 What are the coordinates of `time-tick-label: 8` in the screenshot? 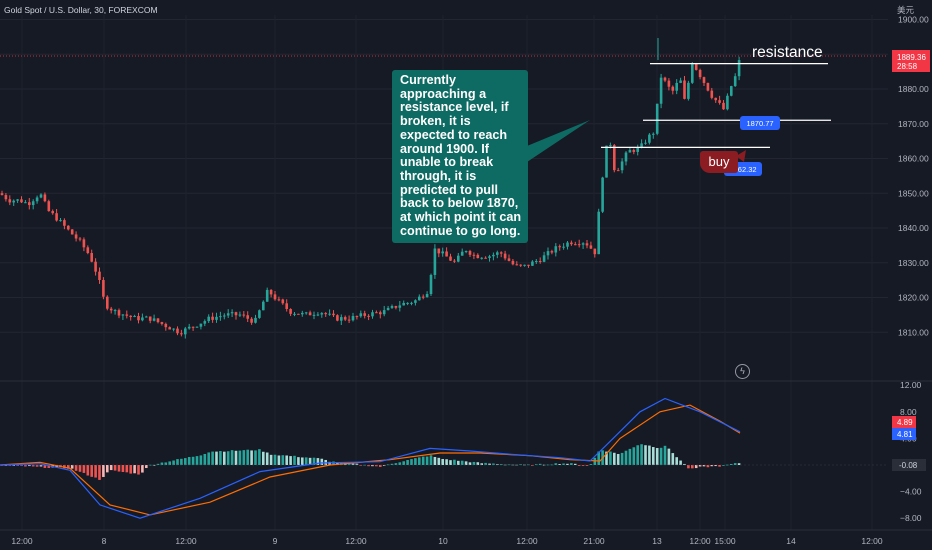 It's located at (104, 541).